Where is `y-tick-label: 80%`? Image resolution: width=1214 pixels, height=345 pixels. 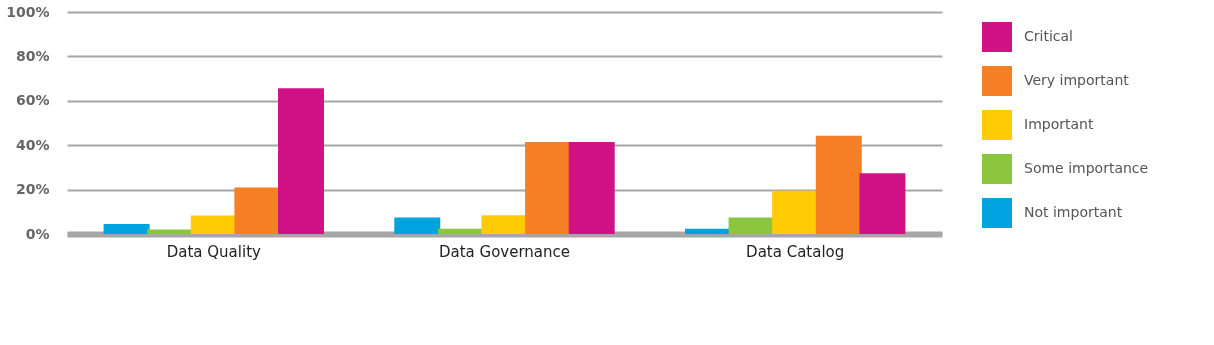
y-tick-label: 80% is located at coordinates (32, 55).